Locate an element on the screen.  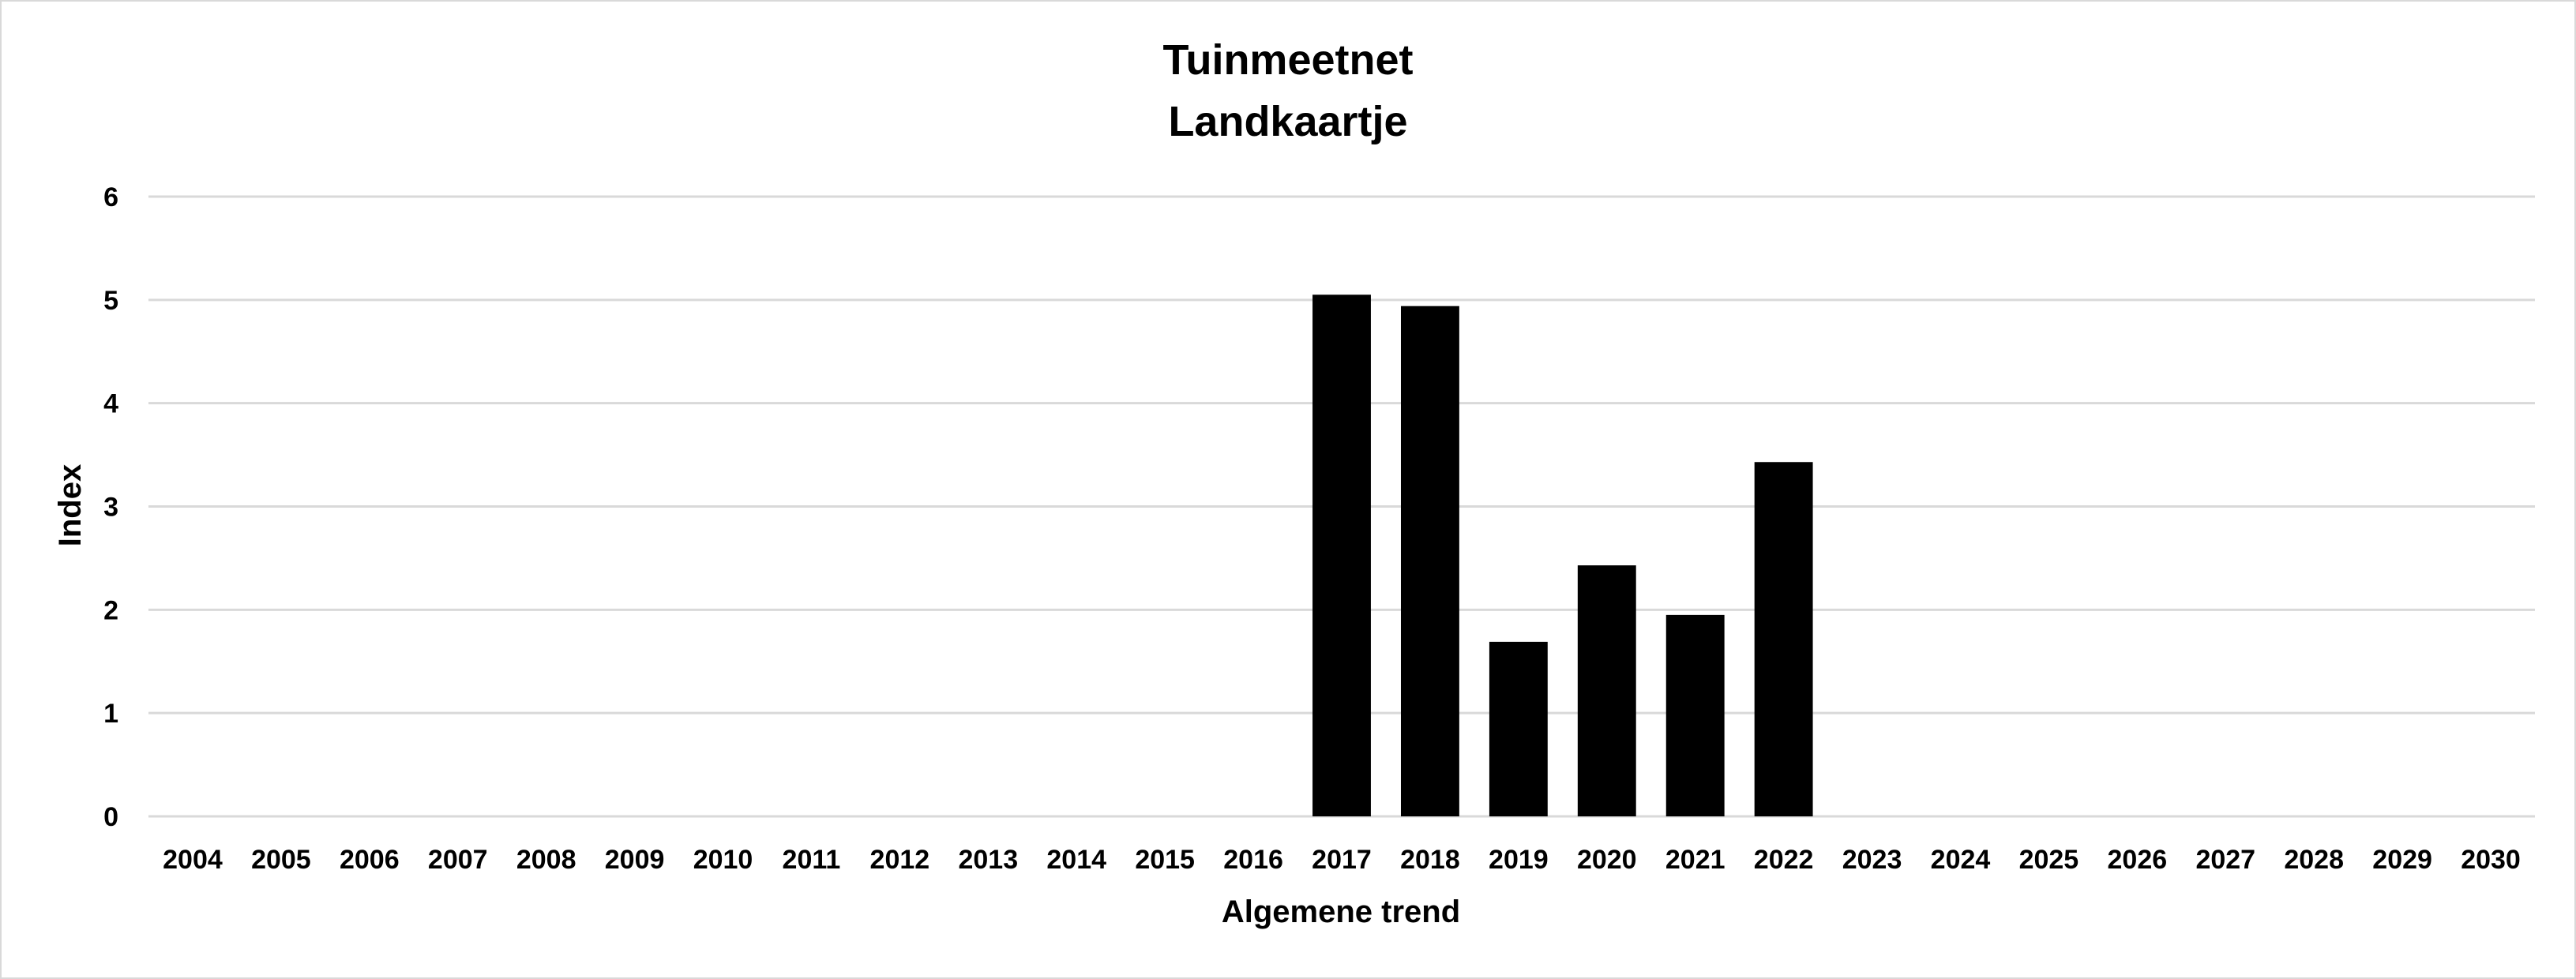
bar-2022 is located at coordinates (1783, 639).